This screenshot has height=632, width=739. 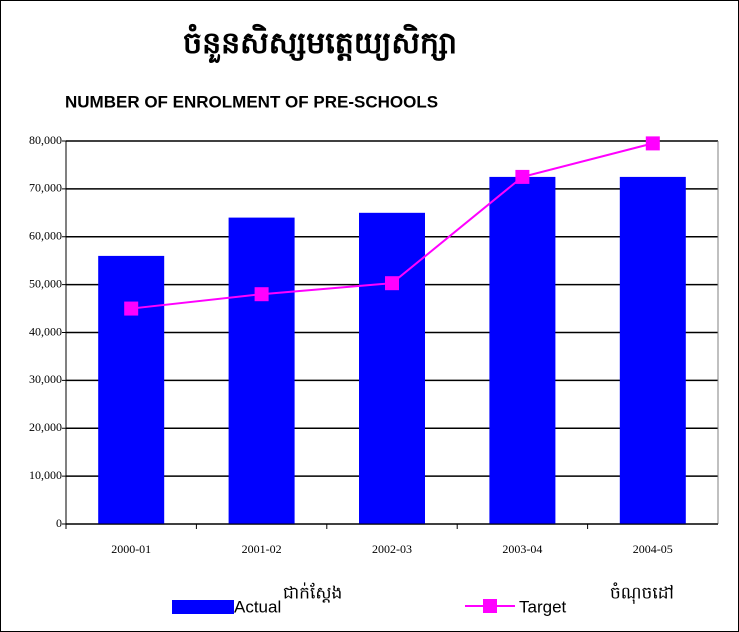 I want to click on x-tick-label: 2004-05, so click(x=653, y=549).